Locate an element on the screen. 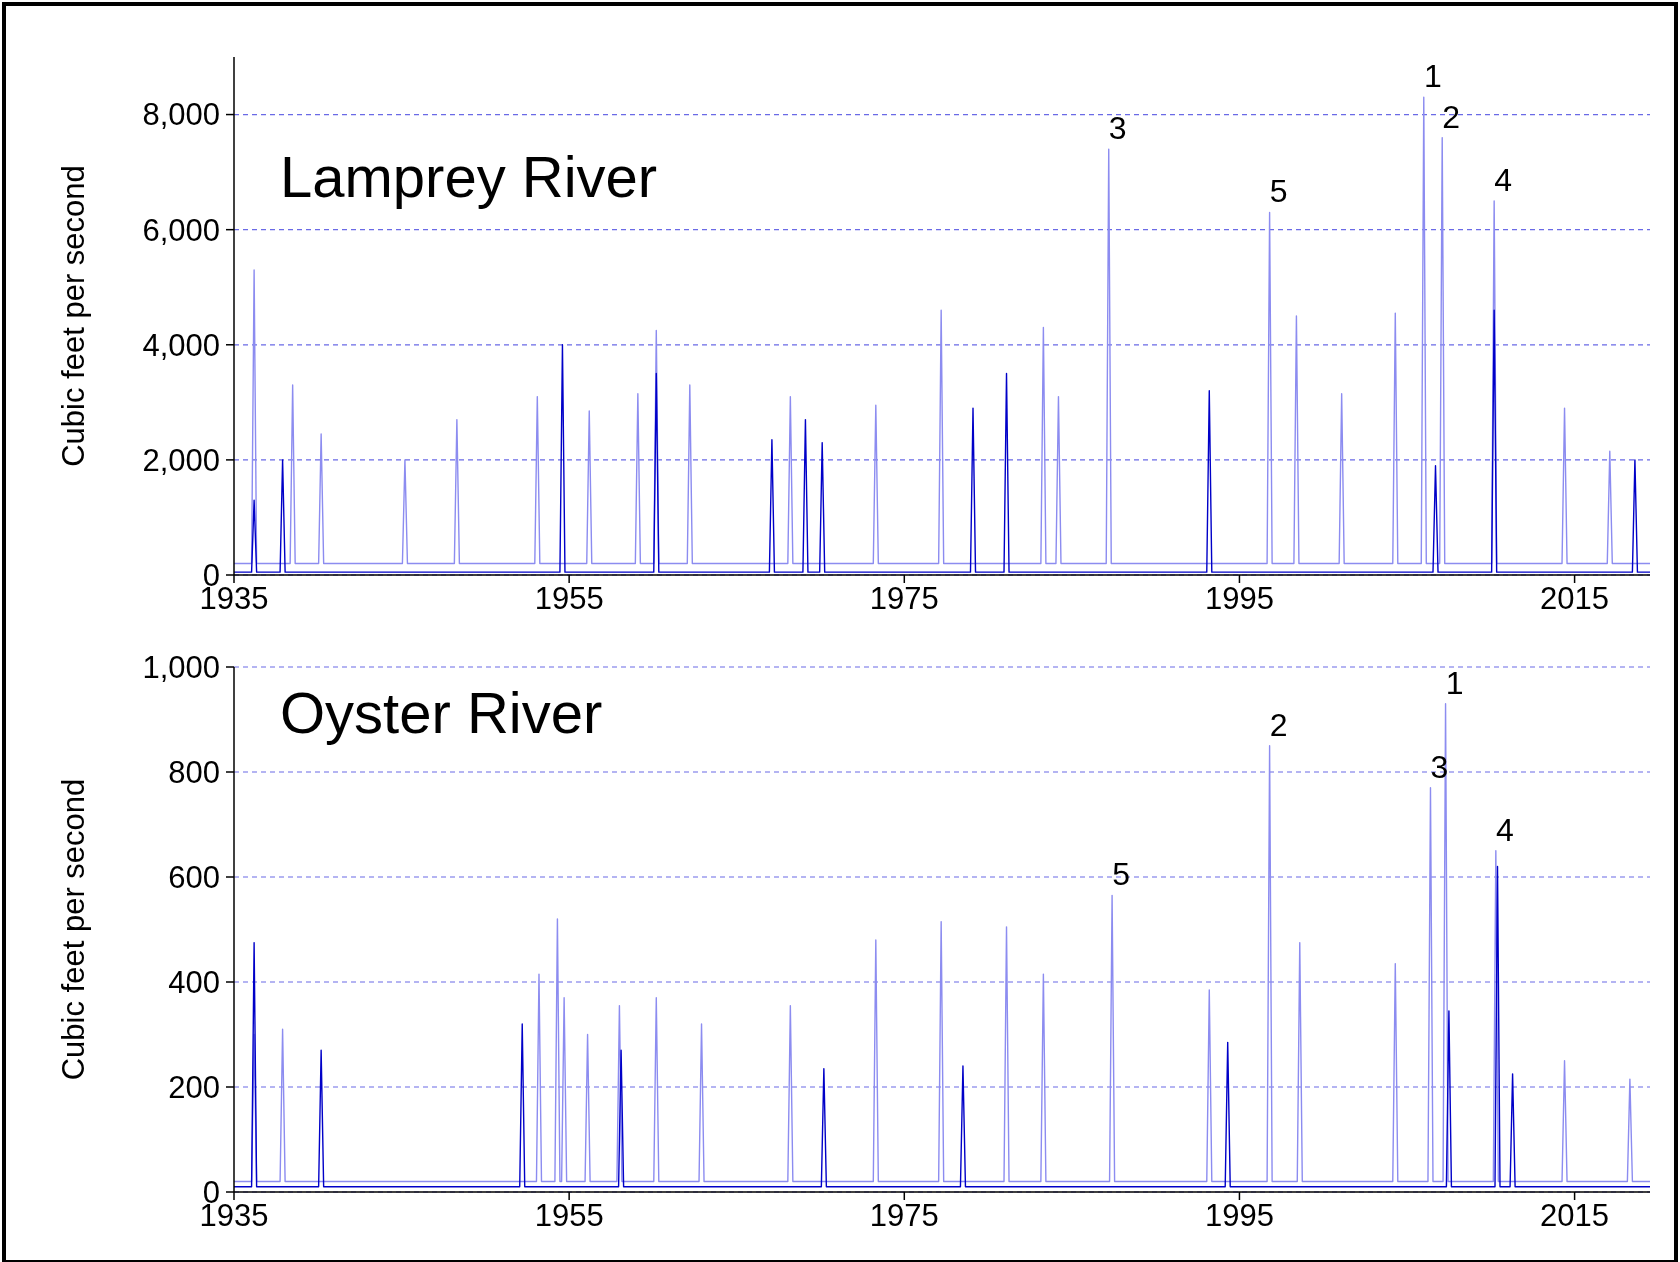 Image resolution: width=1680 pixels, height=1262 pixels. text: Lamprey River is located at coordinates (469, 176).